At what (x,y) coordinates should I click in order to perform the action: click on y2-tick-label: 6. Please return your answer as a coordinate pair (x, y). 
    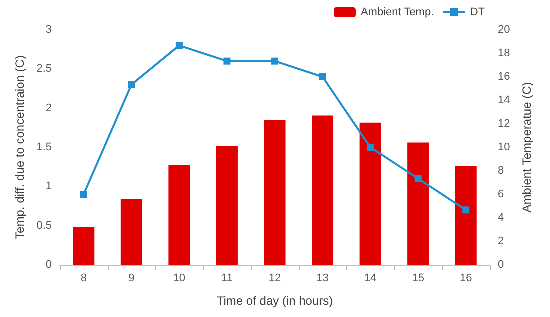
    Looking at the image, I should click on (501, 194).